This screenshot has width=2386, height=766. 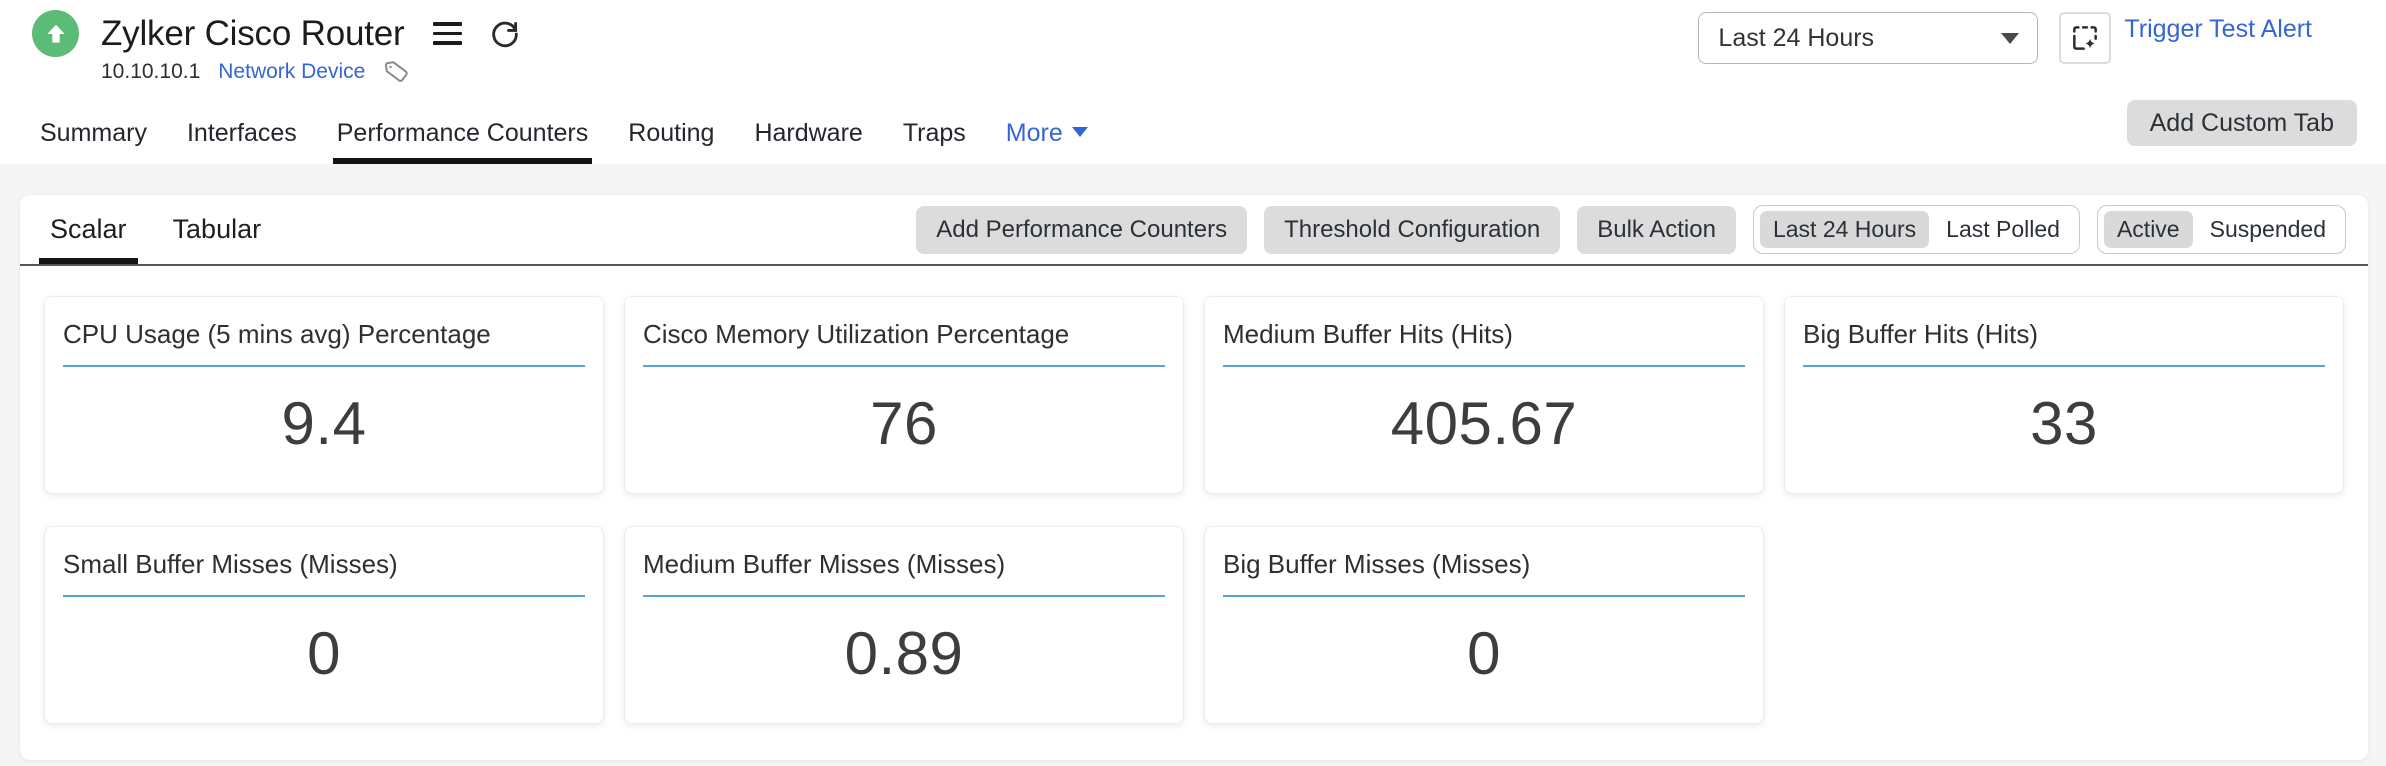 I want to click on refresh-icon, so click(x=505, y=34).